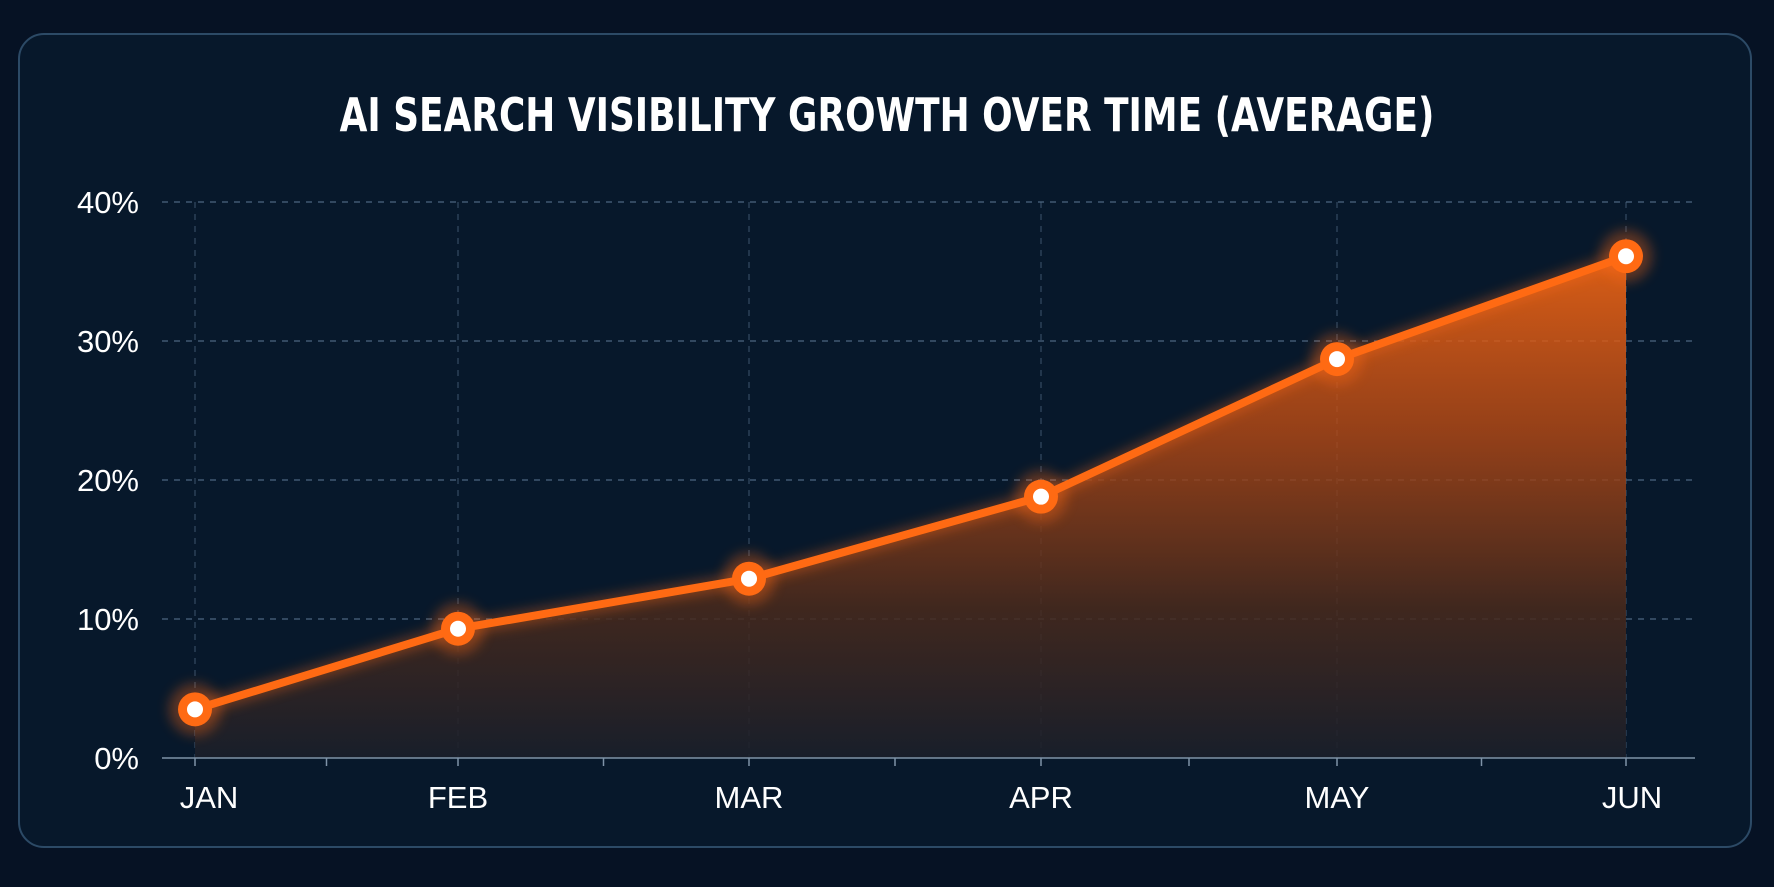 This screenshot has height=887, width=1774. Describe the element at coordinates (116, 758) in the screenshot. I see `y-tick-label: 0%` at that location.